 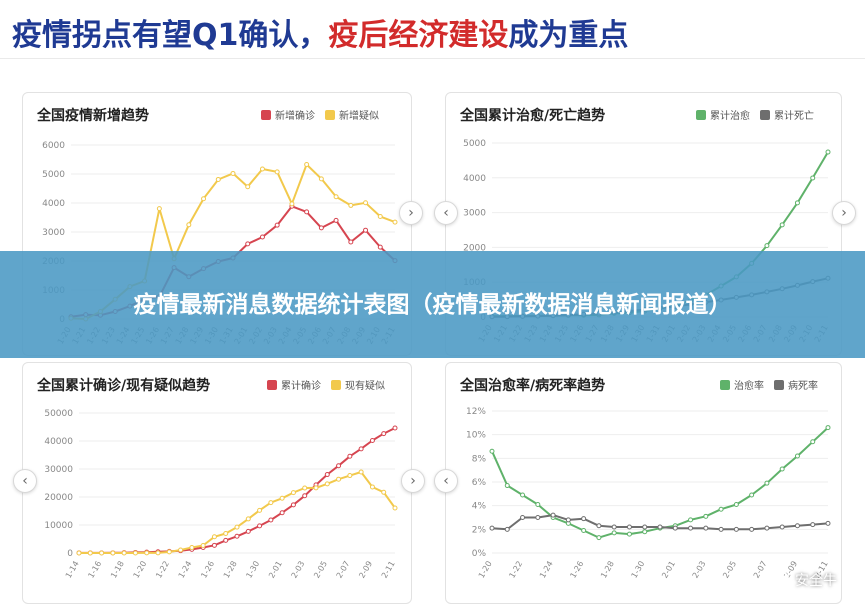 I want to click on page-header: 疫情拐点有望Q1确认，疫后经济建设成为重点, so click(x=432, y=29).